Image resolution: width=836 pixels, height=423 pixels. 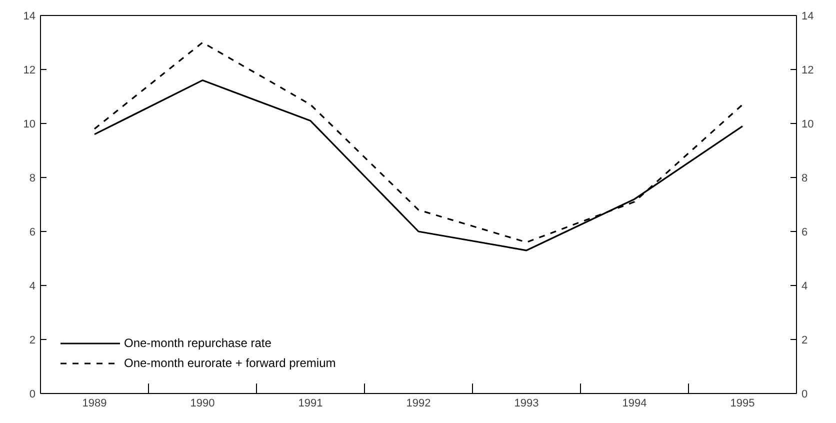 I want to click on legend-label: One-month repurchase rate, so click(x=198, y=343).